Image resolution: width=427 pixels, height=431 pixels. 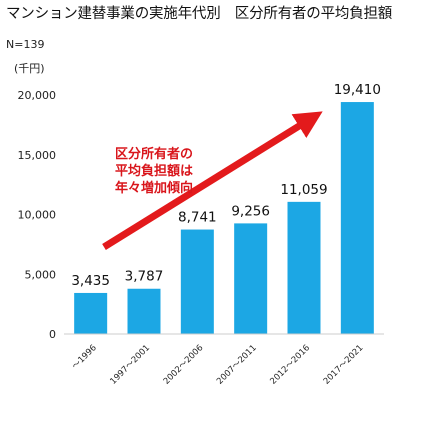 What do you see at coordinates (84, 357) in the screenshot?
I see `x-tick-label: ～1996` at bounding box center [84, 357].